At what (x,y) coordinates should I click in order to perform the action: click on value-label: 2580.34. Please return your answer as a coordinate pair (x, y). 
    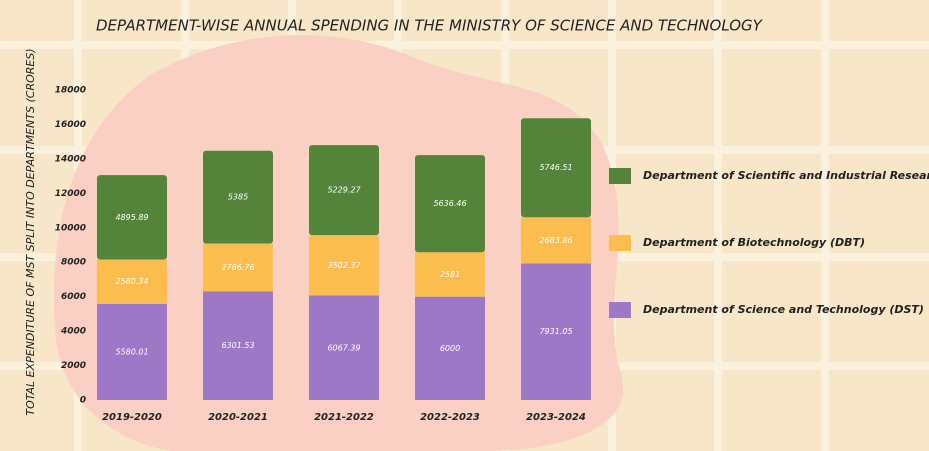
    Looking at the image, I should click on (131, 281).